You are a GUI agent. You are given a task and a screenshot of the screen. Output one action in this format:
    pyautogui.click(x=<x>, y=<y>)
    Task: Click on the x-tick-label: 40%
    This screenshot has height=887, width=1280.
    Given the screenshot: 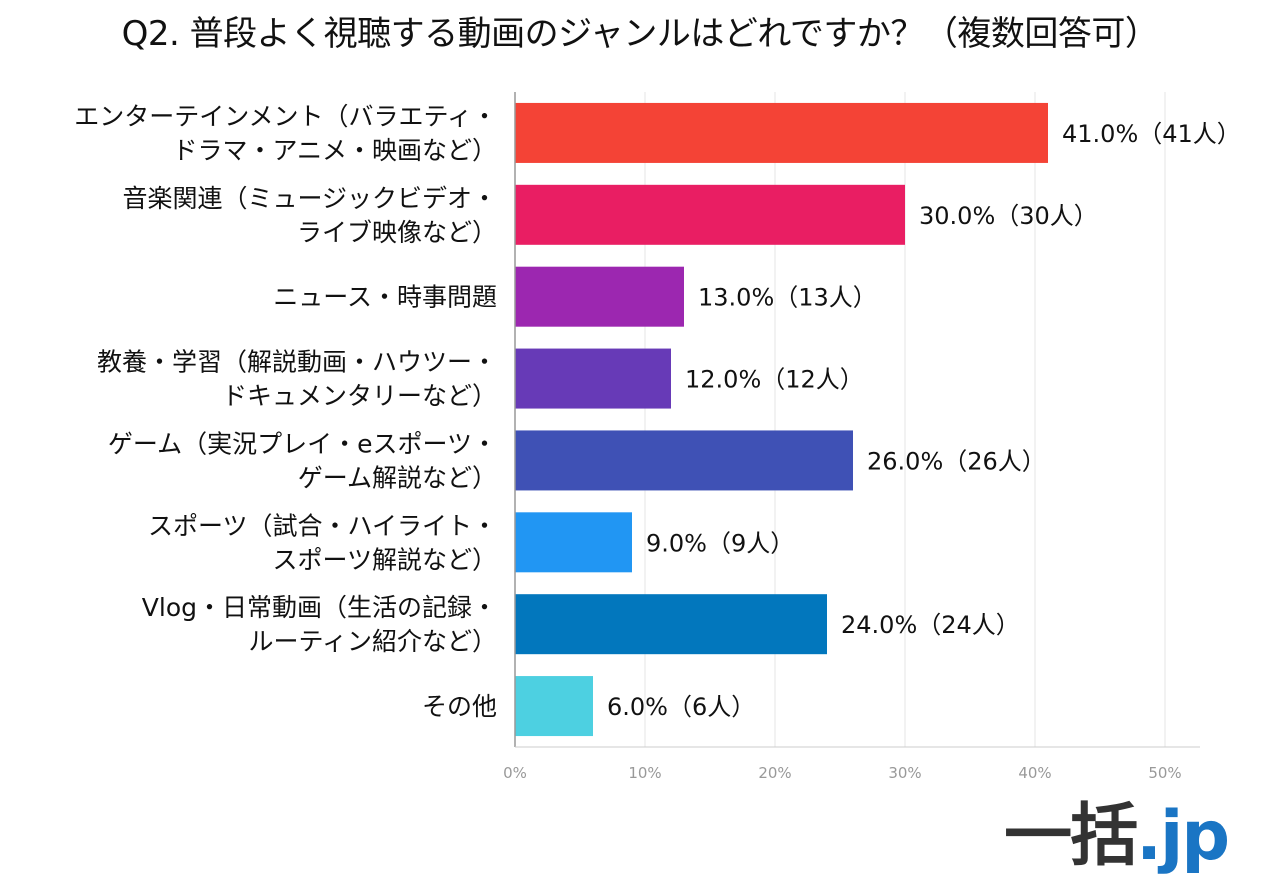 What is the action you would take?
    pyautogui.click(x=1034, y=773)
    